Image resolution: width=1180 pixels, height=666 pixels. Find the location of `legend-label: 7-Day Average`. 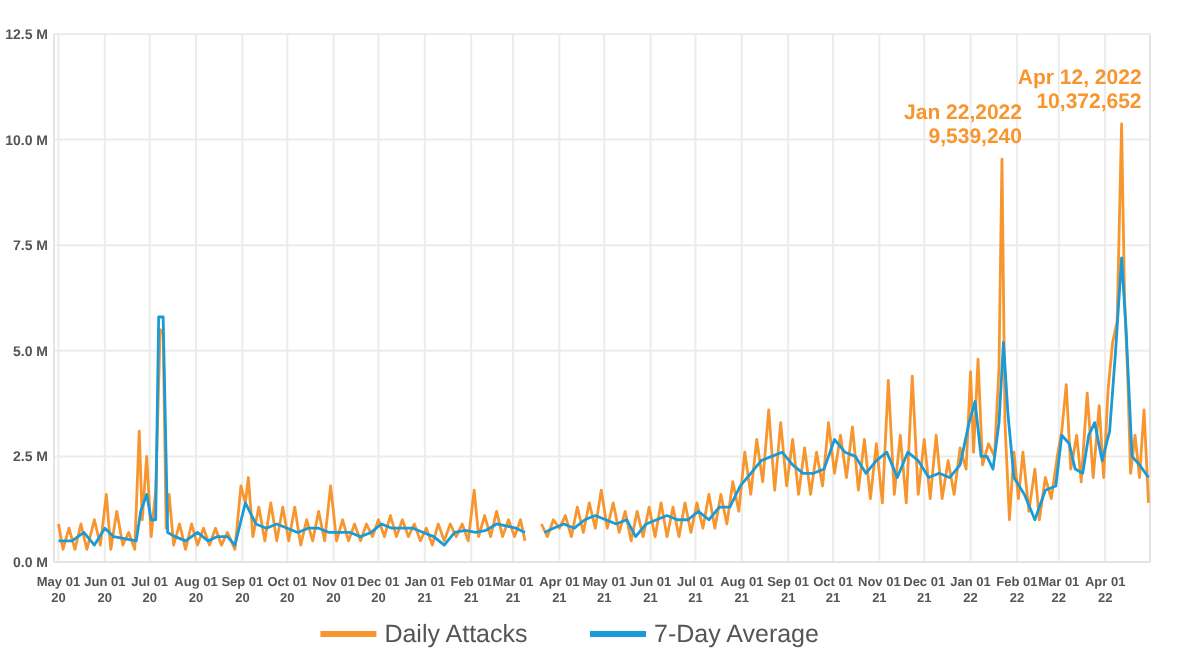

legend-label: 7-Day Average is located at coordinates (737, 634).